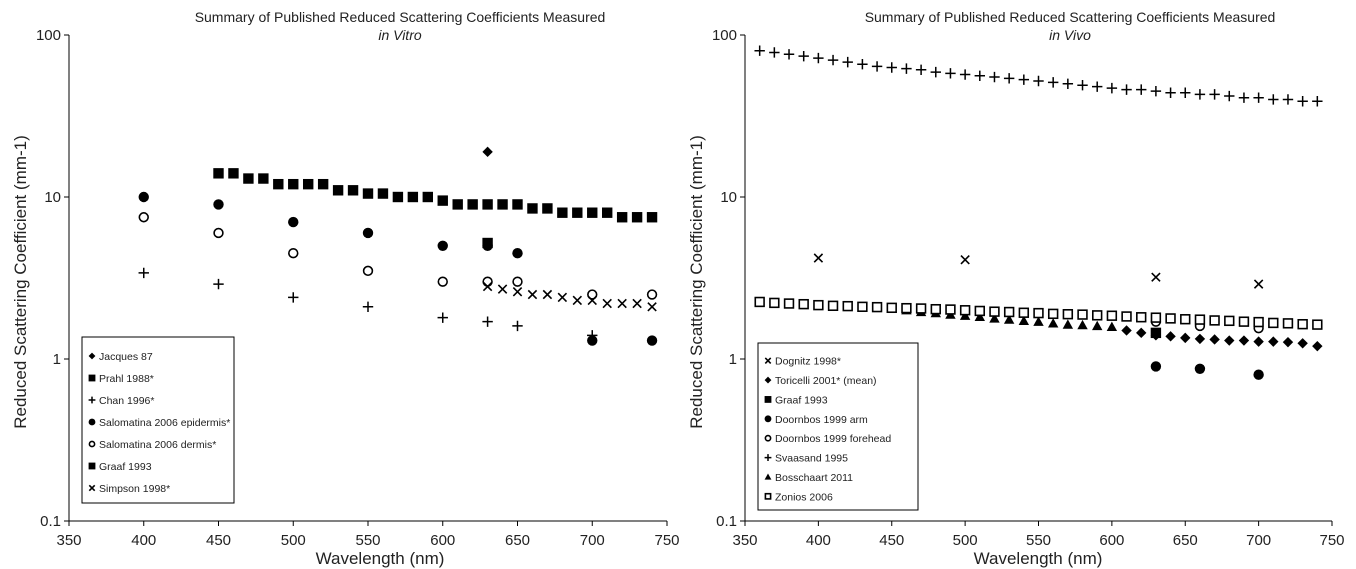 Image resolution: width=1356 pixels, height=569 pixels. I want to click on legend-item: Simpson 1998*, so click(129, 489).